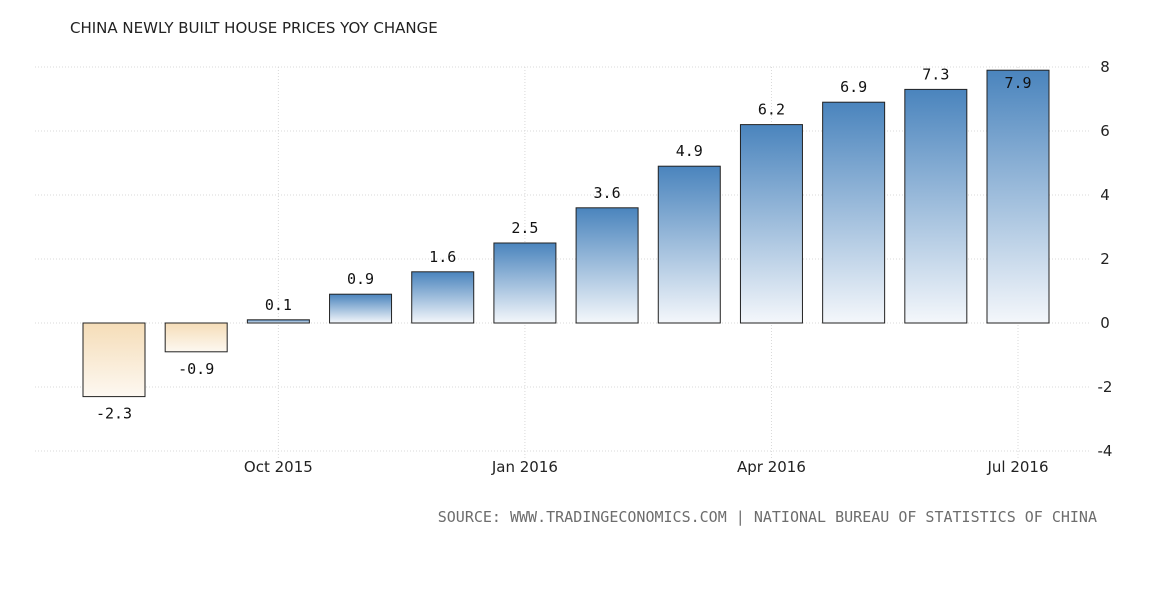 The width and height of the screenshot is (1168, 605). I want to click on y-tick-label: 2, so click(1105, 259).